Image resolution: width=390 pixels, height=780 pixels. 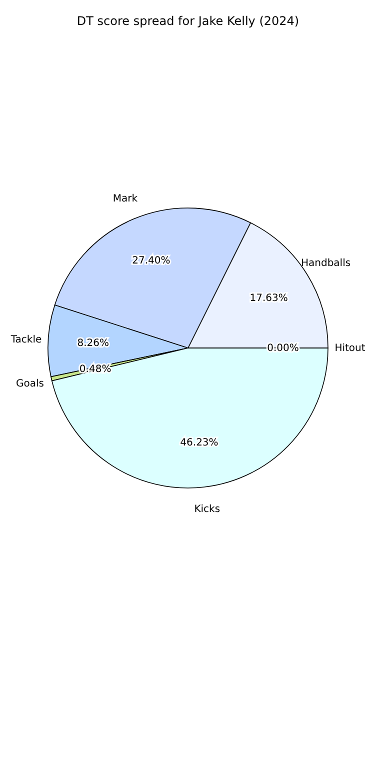 I want to click on data-label: 8.26%, so click(x=93, y=343).